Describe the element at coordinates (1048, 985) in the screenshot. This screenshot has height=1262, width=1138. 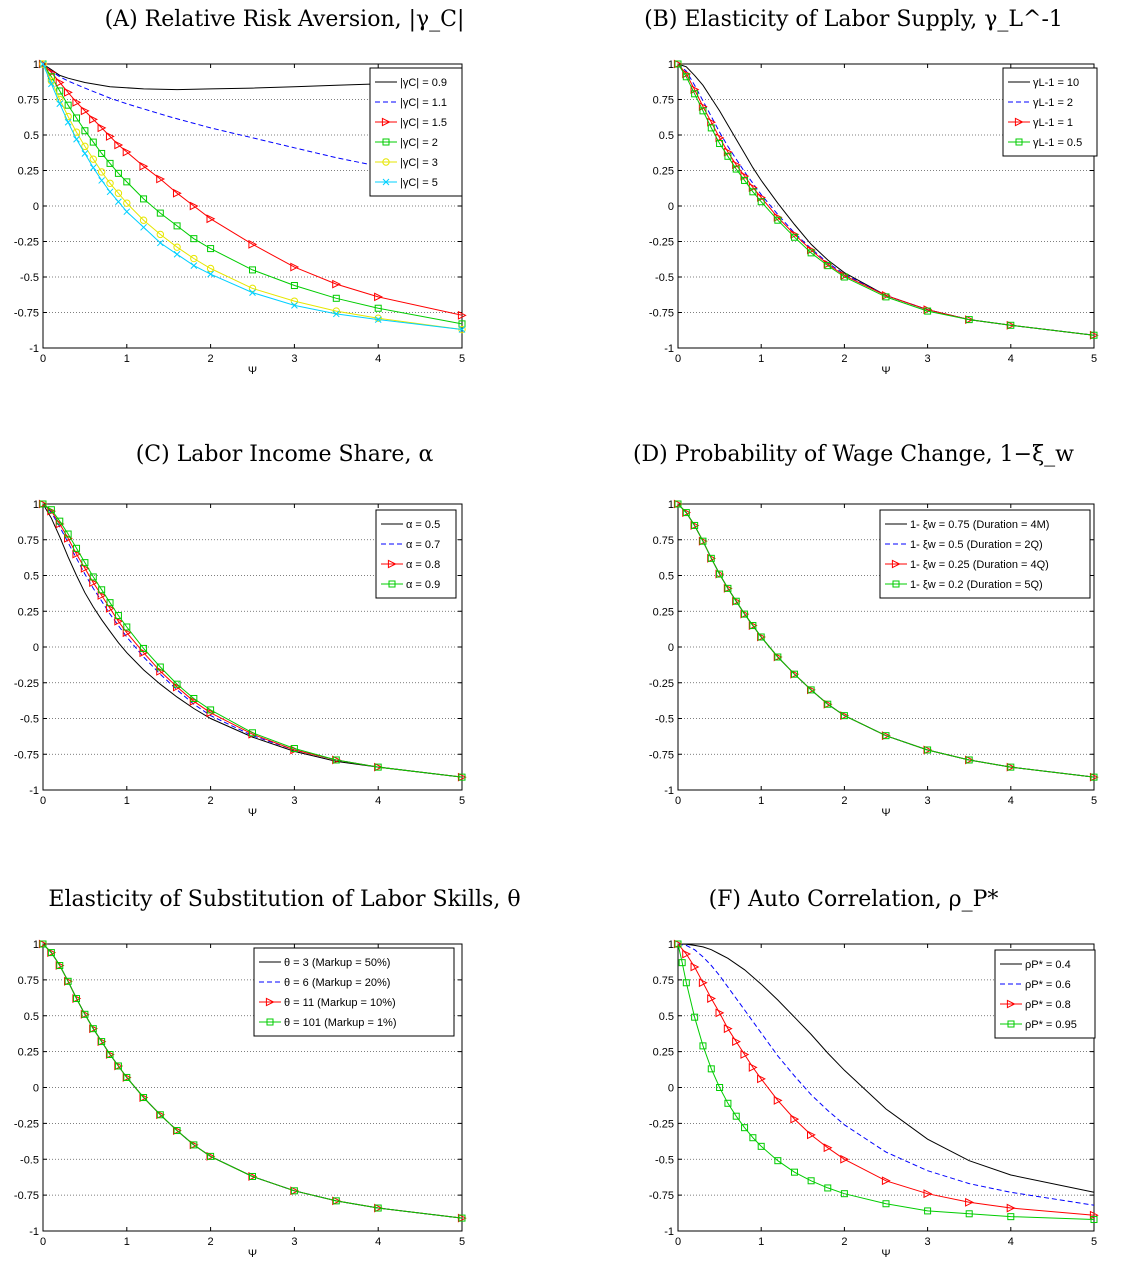
I see `legend-label: ρP* = 0.6` at that location.